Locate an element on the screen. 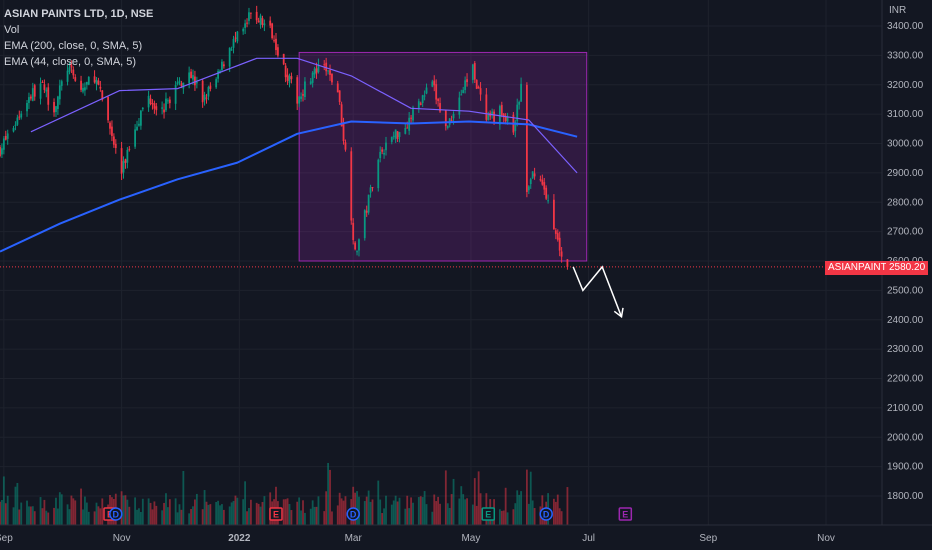 The width and height of the screenshot is (932, 550). indicator-ema-200: EMA (200, close, 0, SMA, 5) is located at coordinates (73, 46).